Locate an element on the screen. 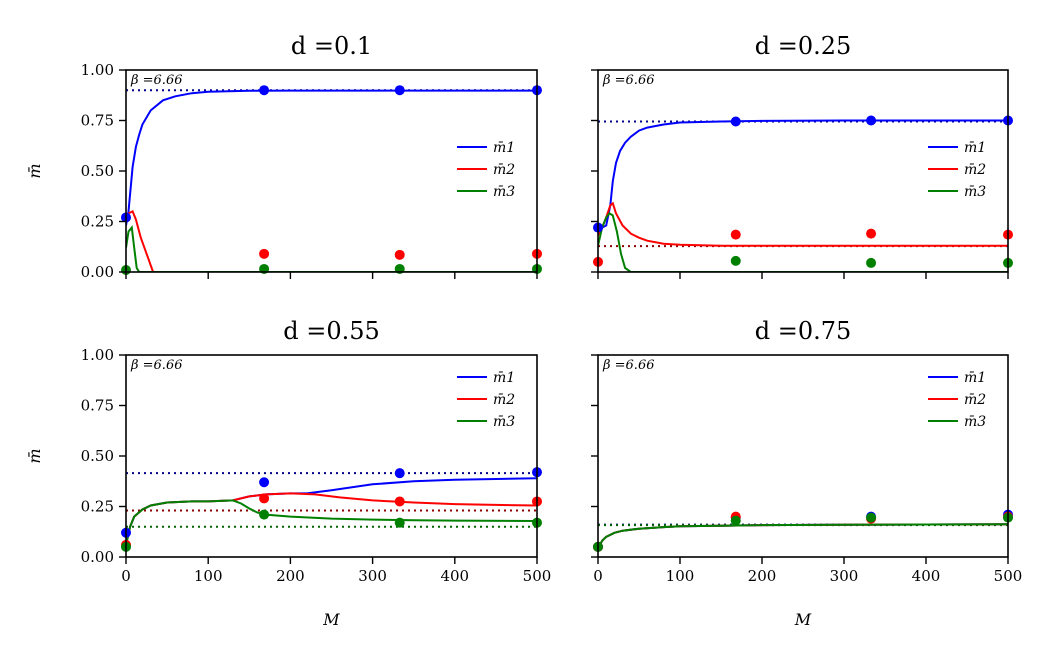 This screenshot has width=1056, height=661. subplot-title: d =0.25 is located at coordinates (803, 46).